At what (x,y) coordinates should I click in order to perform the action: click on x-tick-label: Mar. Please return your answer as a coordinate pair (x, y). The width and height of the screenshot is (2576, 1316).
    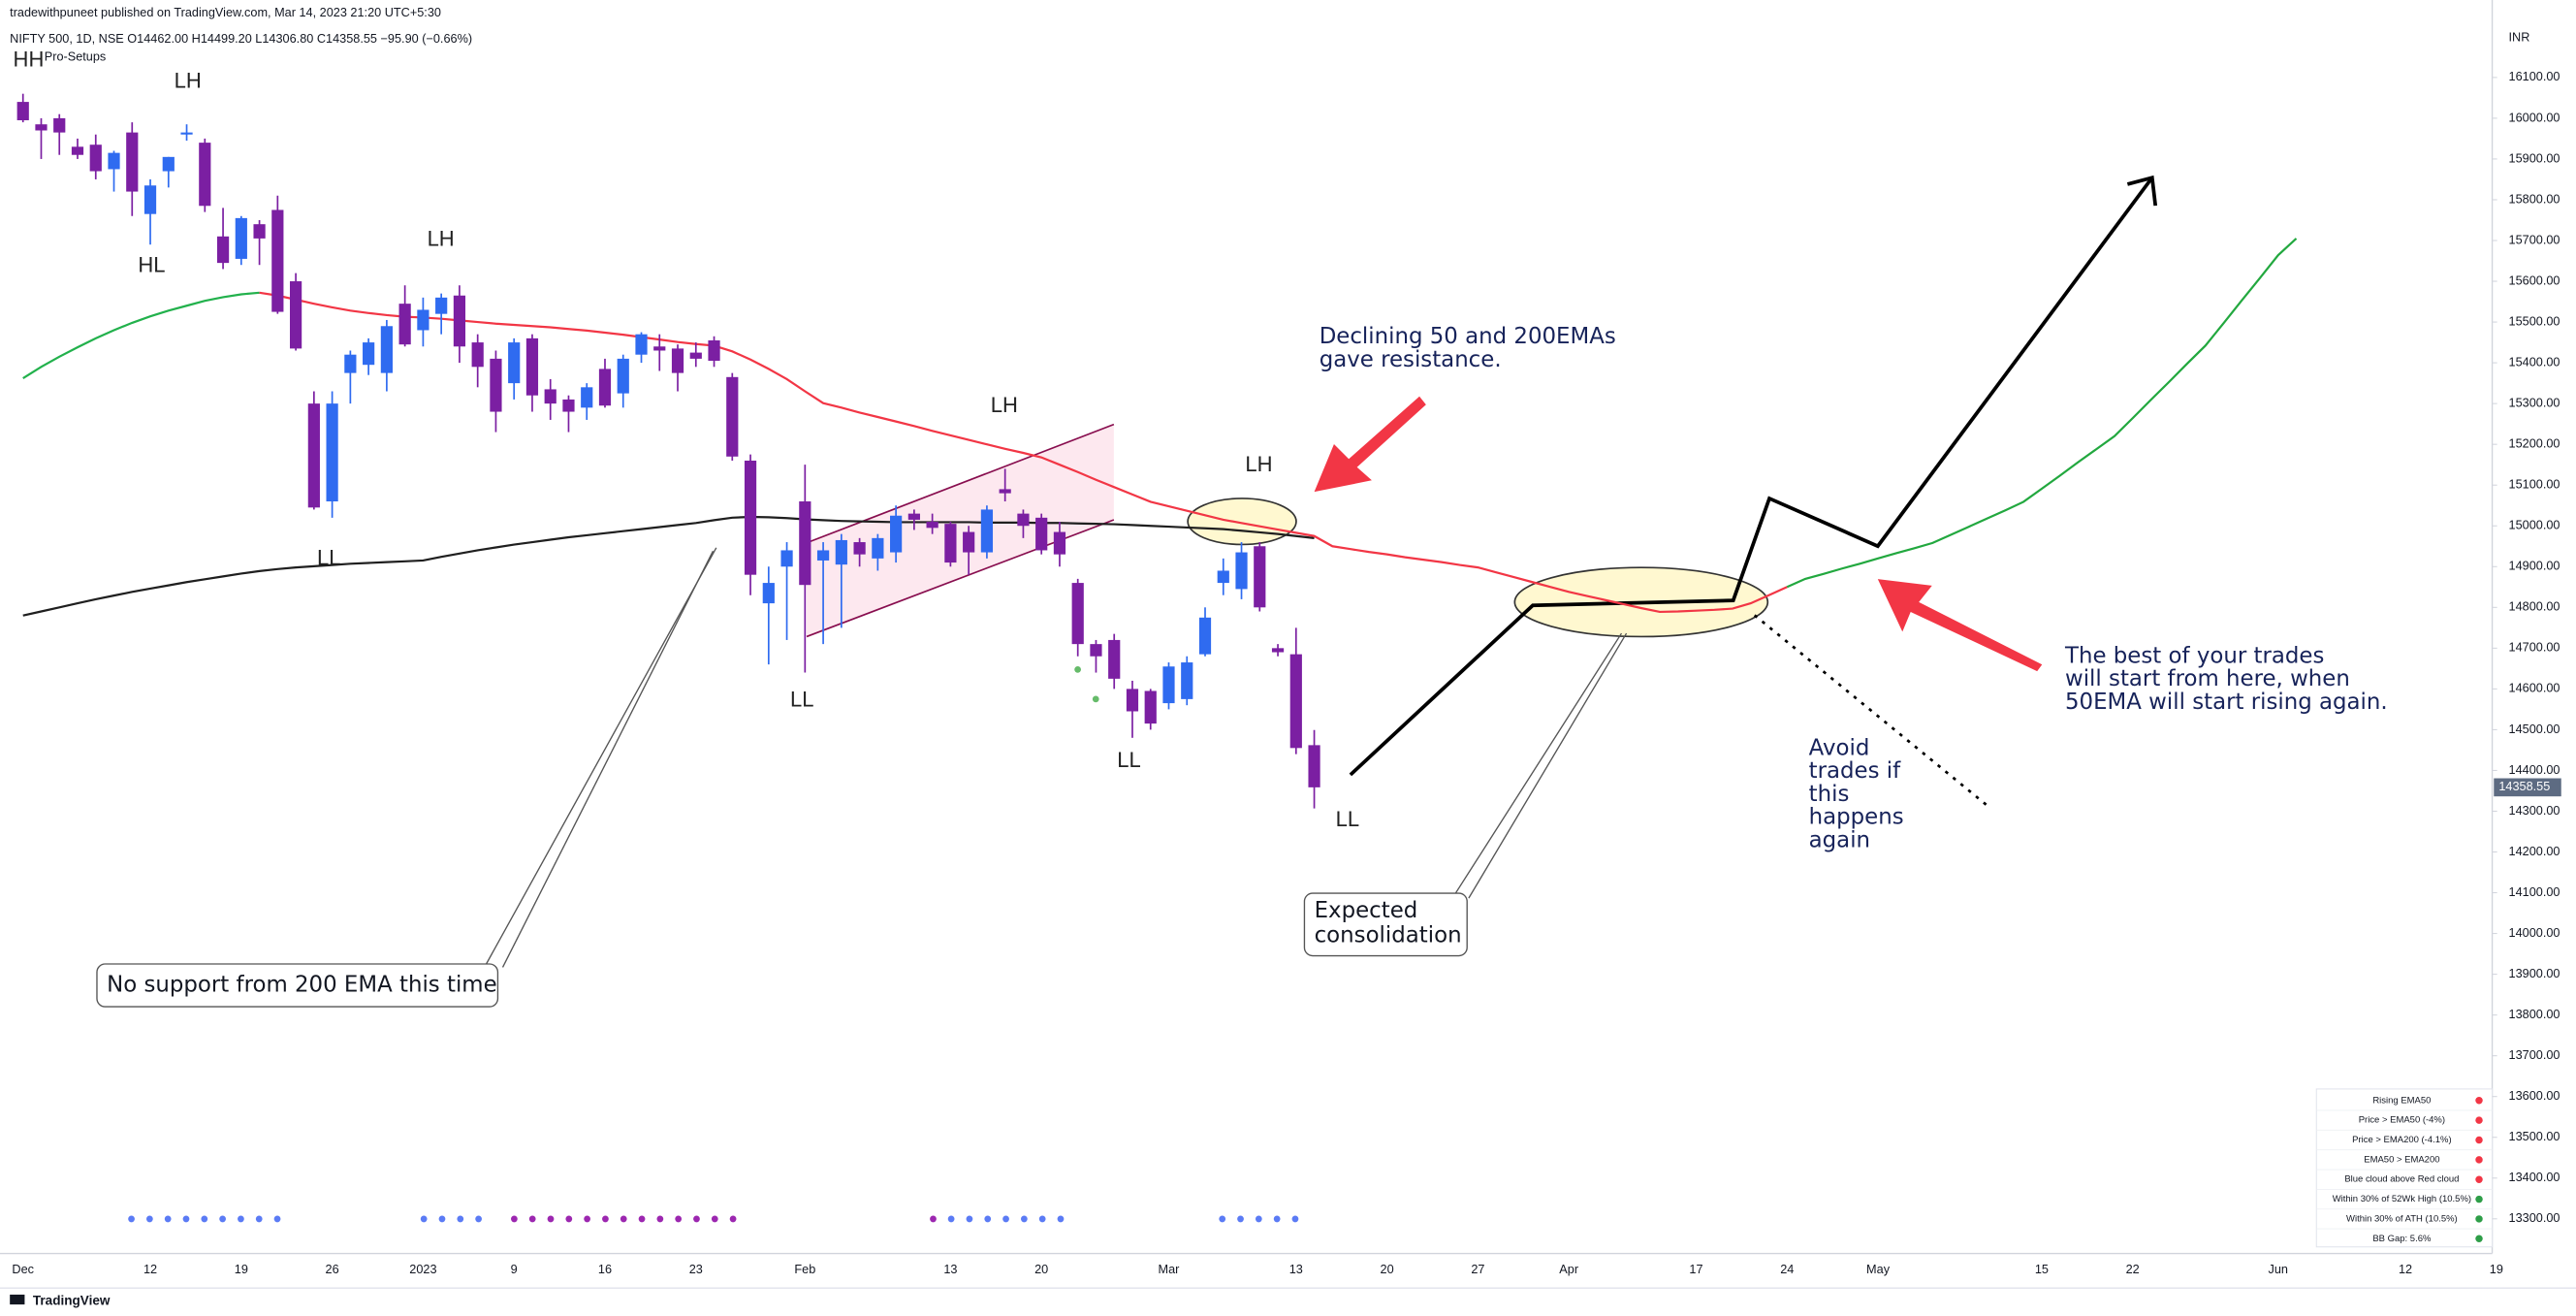
    Looking at the image, I should click on (1170, 1269).